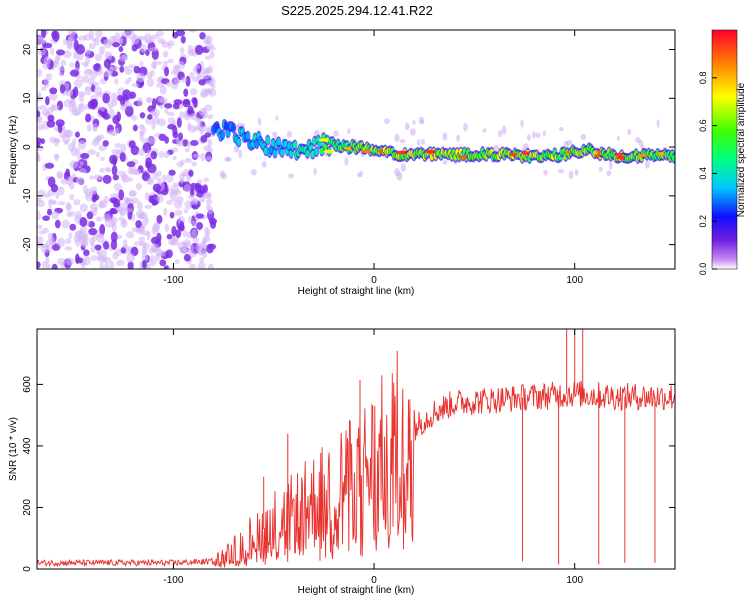 The image size is (750, 600). I want to click on heatmap-x-tick-label: -100, so click(173, 280).